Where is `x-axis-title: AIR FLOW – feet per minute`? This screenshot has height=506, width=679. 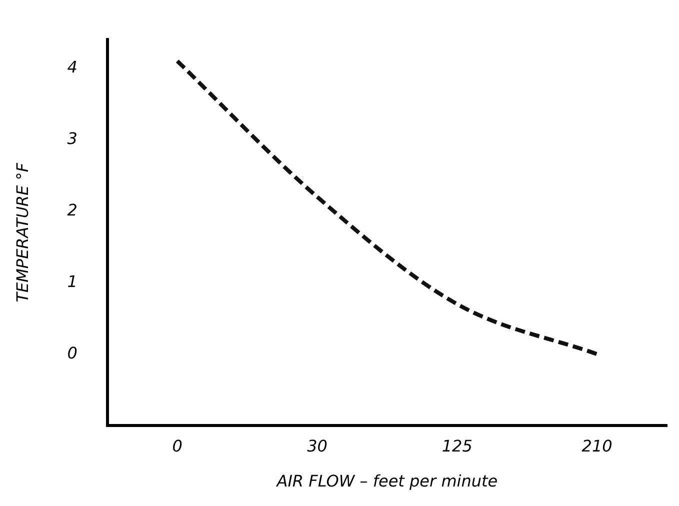
x-axis-title: AIR FLOW – feet per minute is located at coordinates (387, 481).